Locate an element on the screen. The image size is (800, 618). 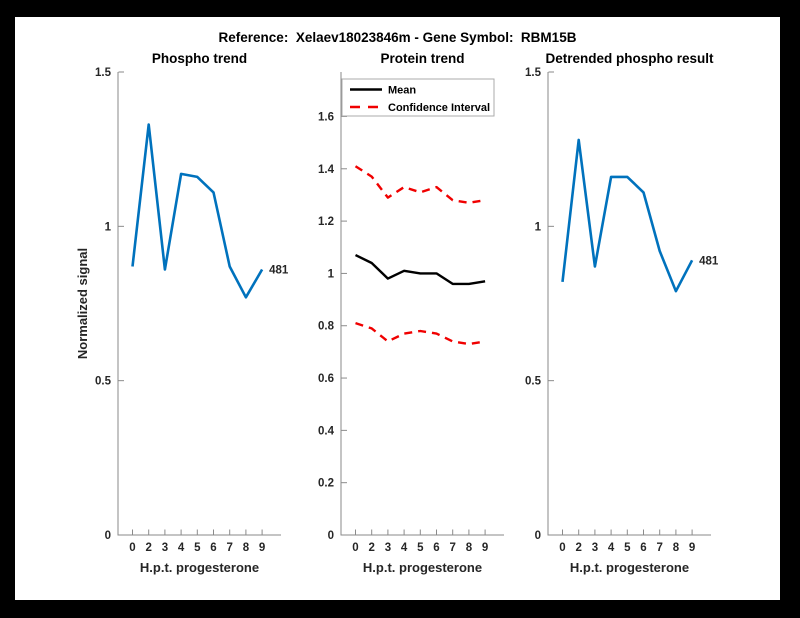
subplot-title: Phospho trend is located at coordinates (199, 58).